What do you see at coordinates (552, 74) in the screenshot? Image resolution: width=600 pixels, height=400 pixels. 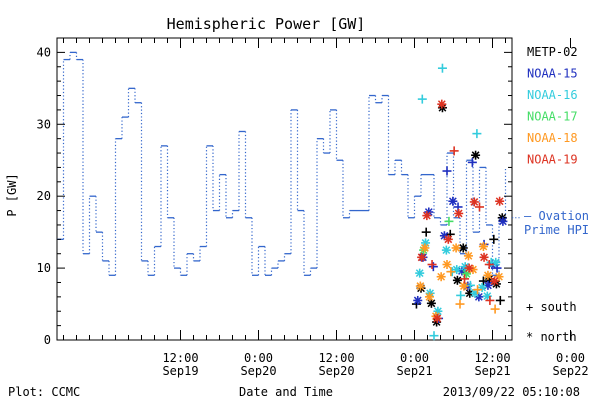 I see `legend-entry: NOAA-15` at bounding box center [552, 74].